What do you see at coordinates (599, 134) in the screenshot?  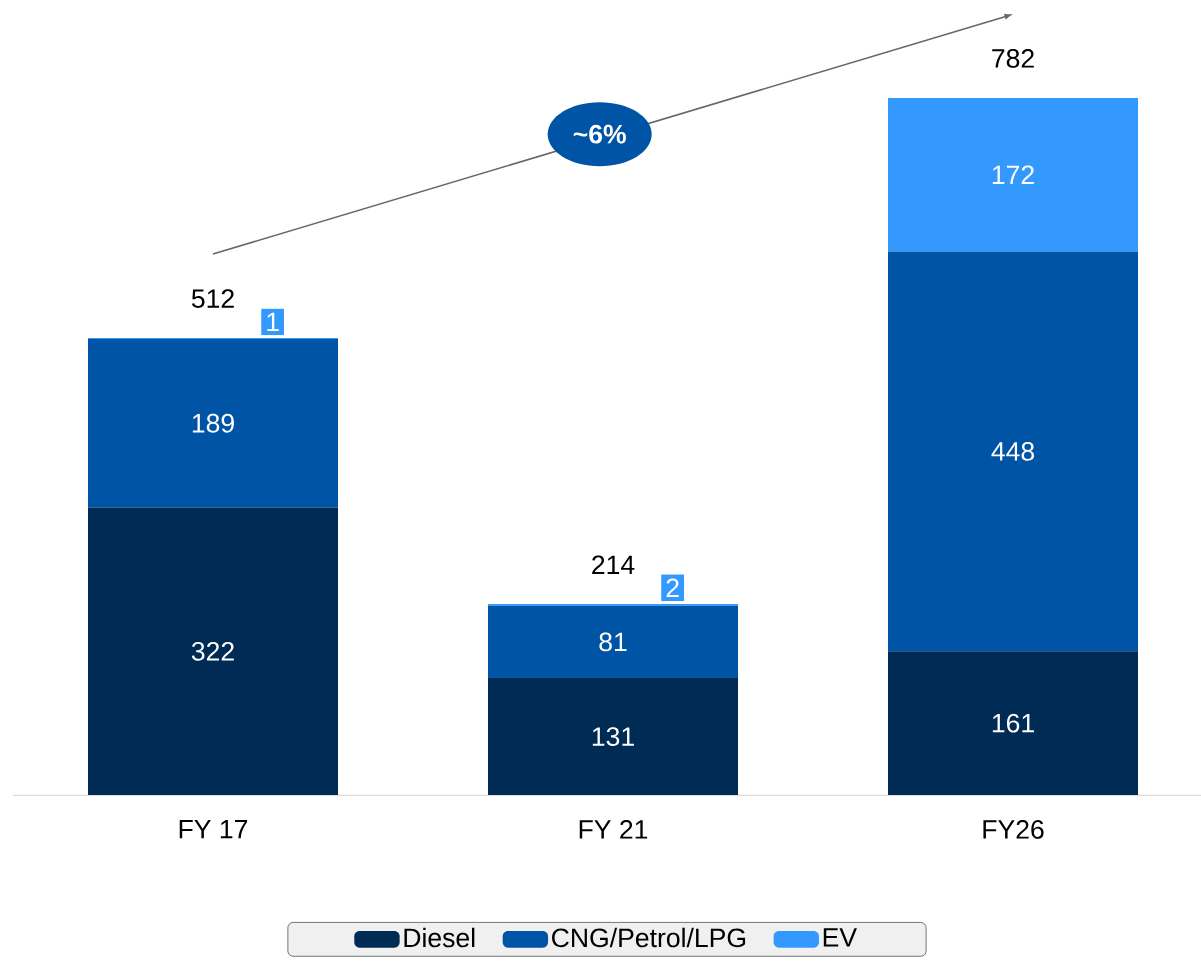 I see `annotation: ~6%` at bounding box center [599, 134].